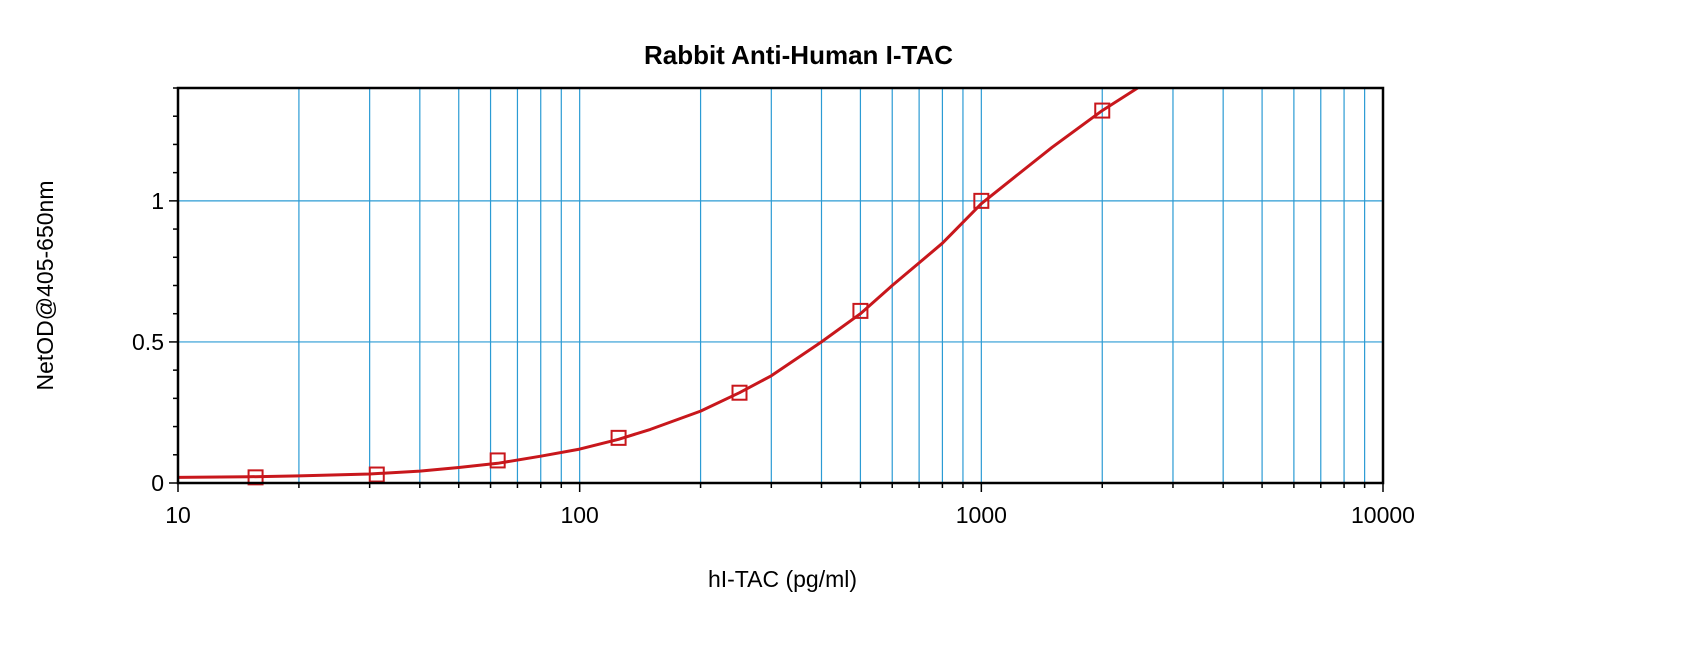 This screenshot has width=1681, height=657. I want to click on y-axis-label: NetOD@405-650nm, so click(45, 286).